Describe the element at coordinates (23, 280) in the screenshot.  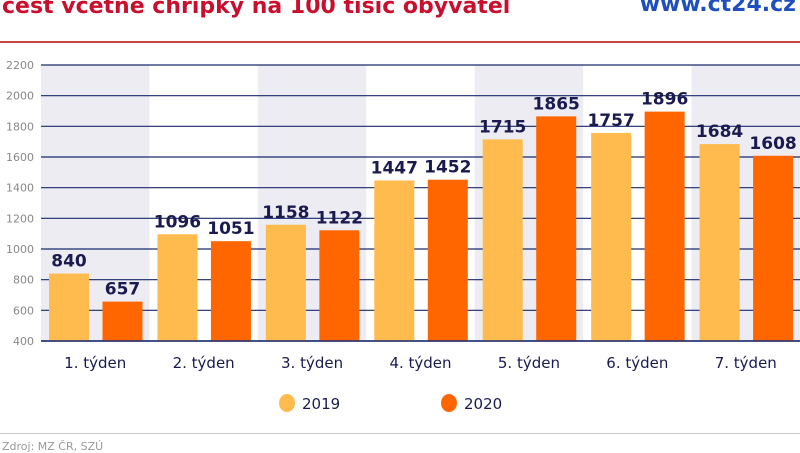
I see `y-tick-label: 800` at that location.